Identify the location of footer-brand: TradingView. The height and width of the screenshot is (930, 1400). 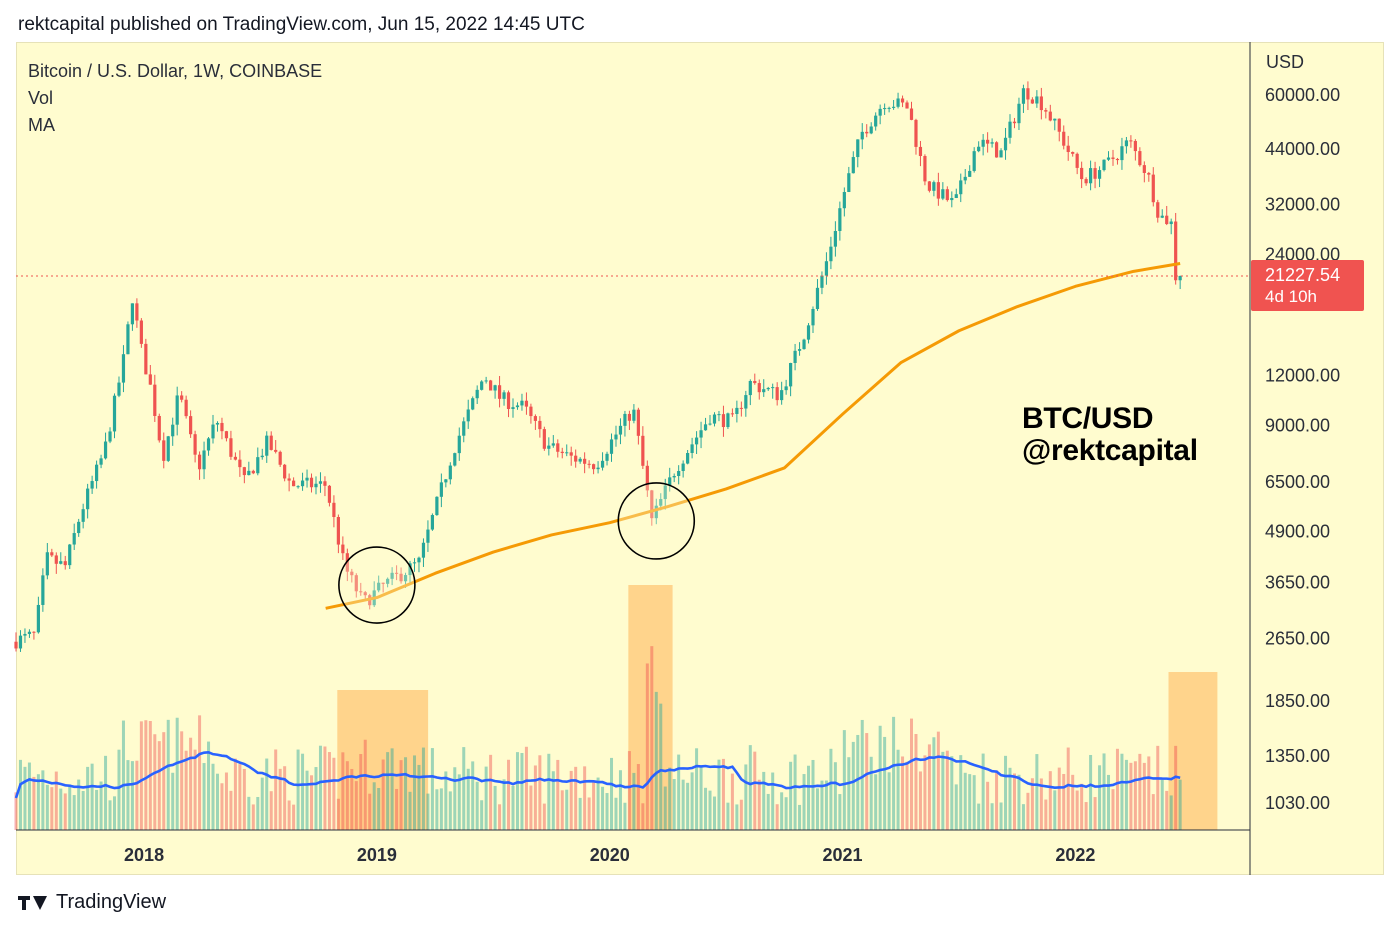
(92, 902).